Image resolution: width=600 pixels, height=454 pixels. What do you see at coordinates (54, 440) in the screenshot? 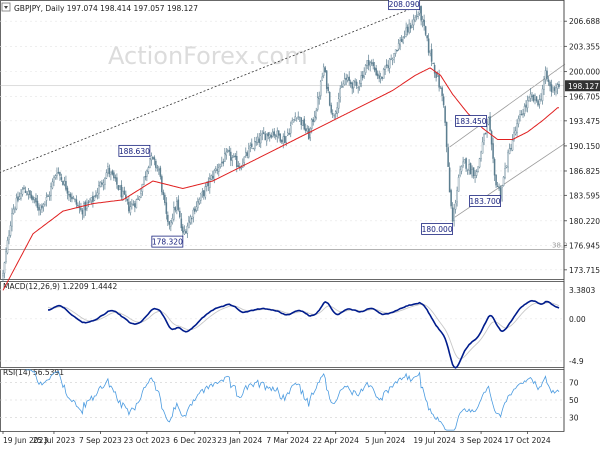
I see `x-tick-label: 25 Jul 2023` at bounding box center [54, 440].